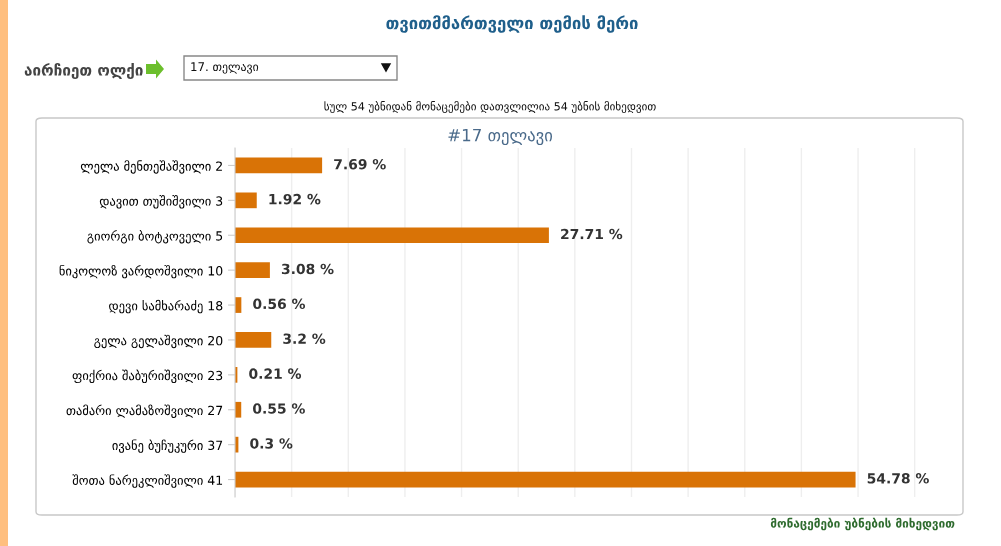  I want to click on data-label: 1.92 %, so click(295, 199).